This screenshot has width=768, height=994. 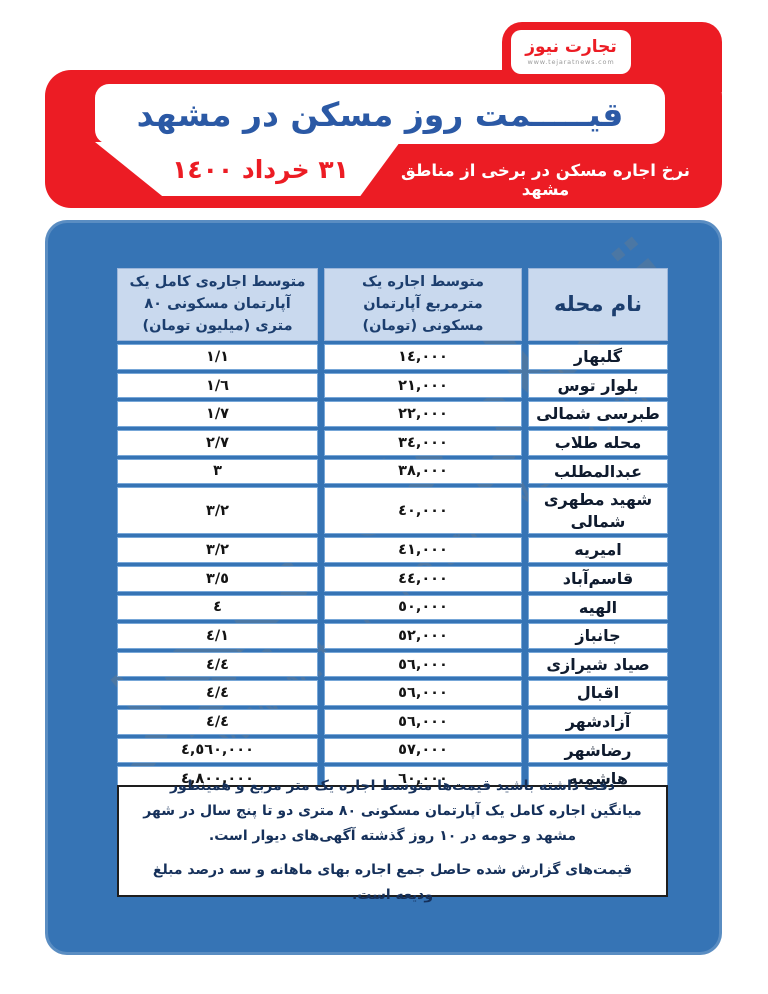 I want to click on neighborhood-name-cell: جانباز, so click(x=598, y=636).